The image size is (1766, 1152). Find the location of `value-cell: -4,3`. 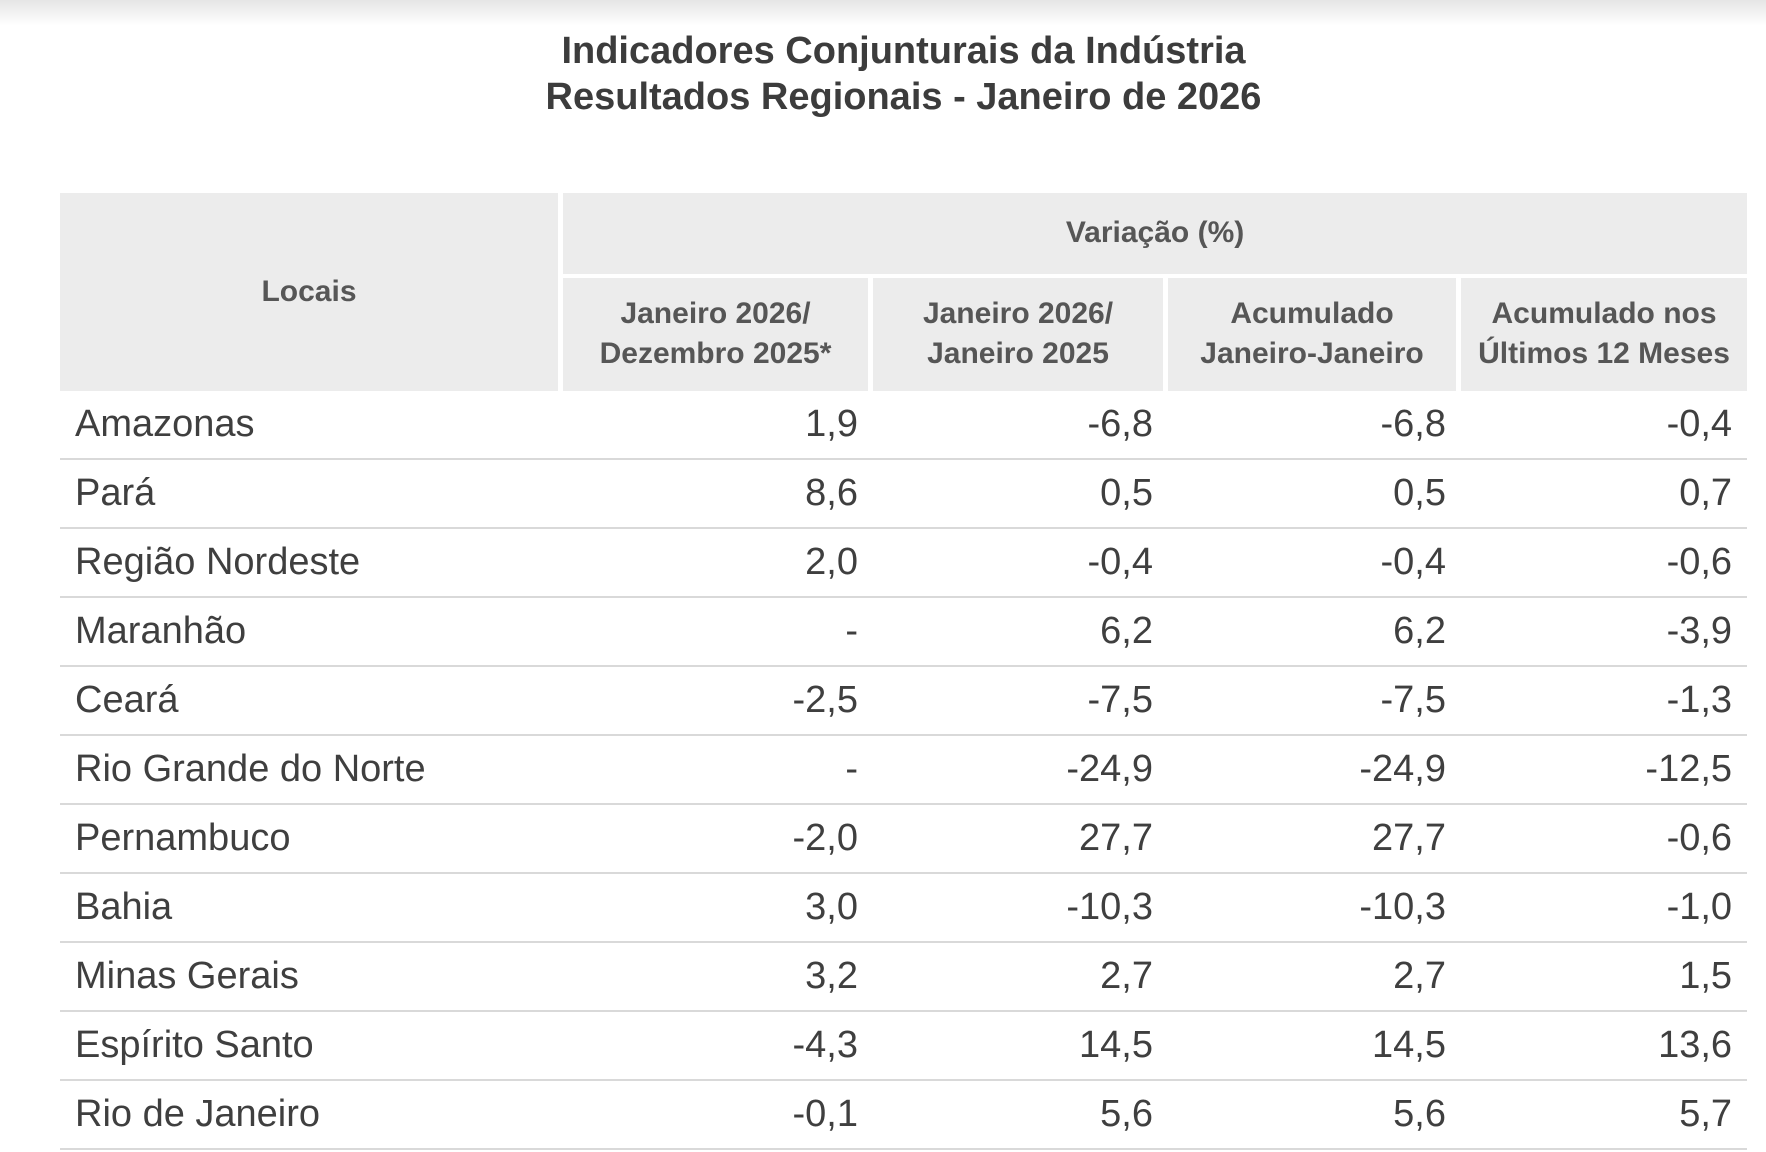

value-cell: -4,3 is located at coordinates (718, 1046).